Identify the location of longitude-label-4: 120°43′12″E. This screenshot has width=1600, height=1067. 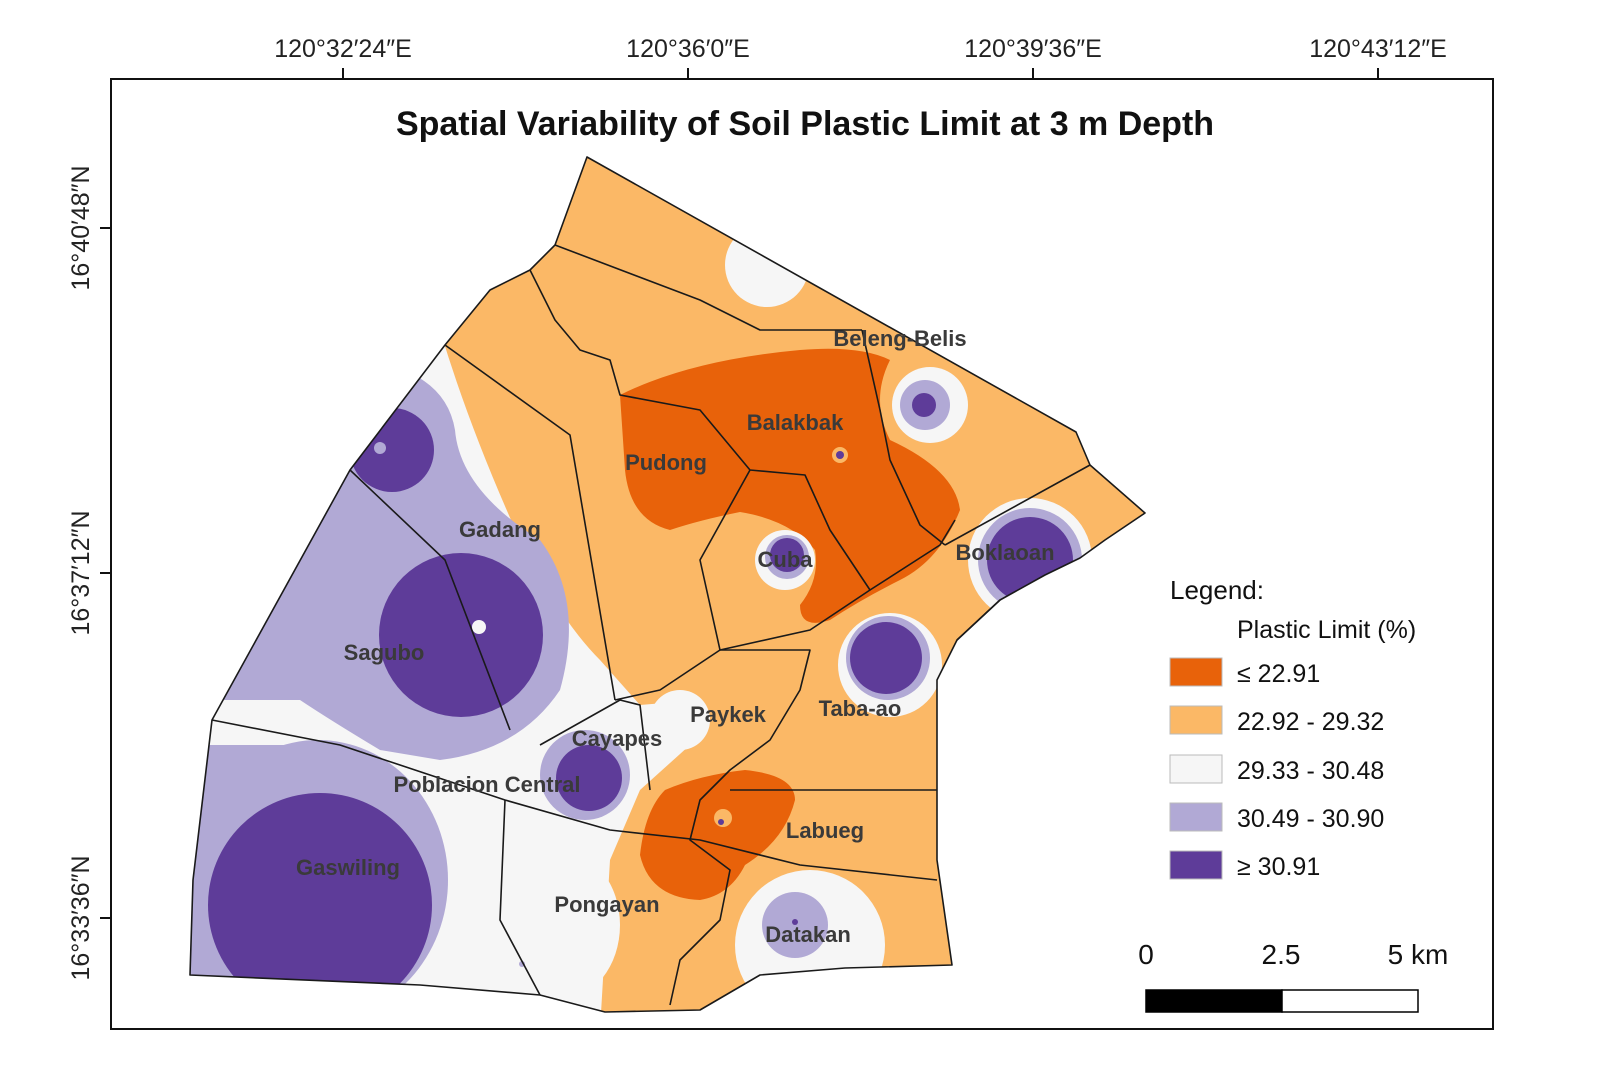
(1378, 49).